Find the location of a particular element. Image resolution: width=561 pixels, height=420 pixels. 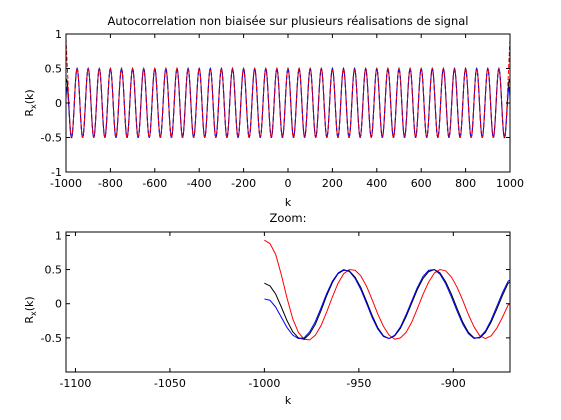

top-x-tick-label: -800 is located at coordinates (110, 183).